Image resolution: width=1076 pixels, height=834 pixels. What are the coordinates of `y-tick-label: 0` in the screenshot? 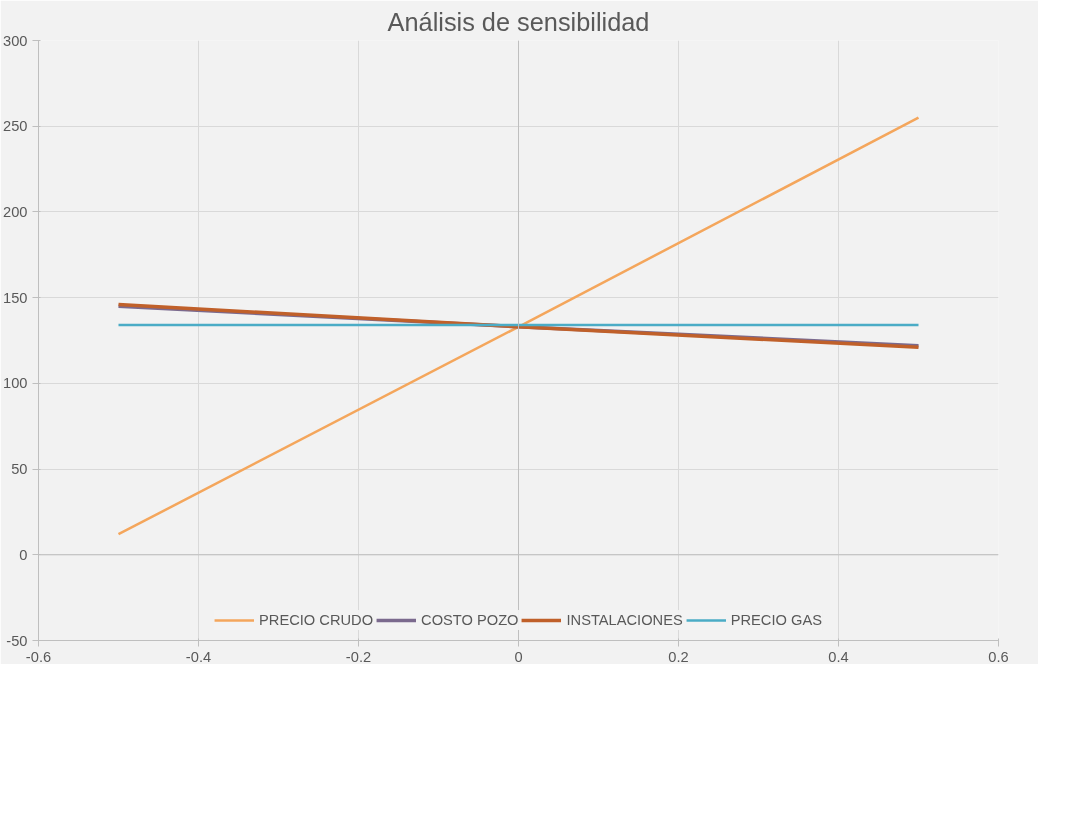 It's located at (23, 554).